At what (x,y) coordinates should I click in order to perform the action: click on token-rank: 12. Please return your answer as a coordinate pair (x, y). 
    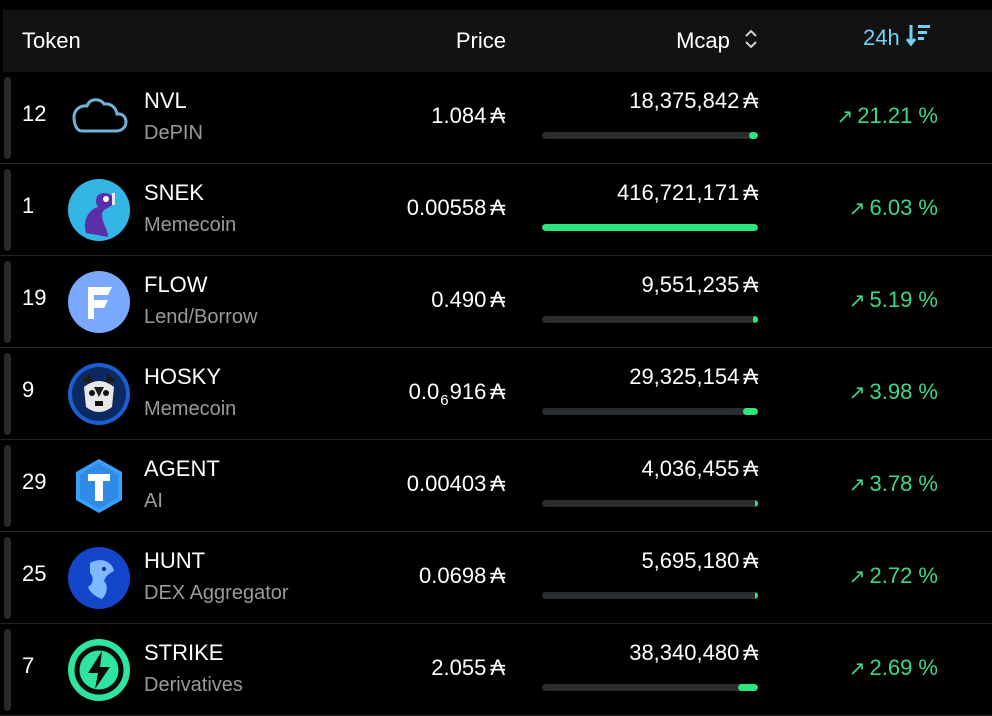
    Looking at the image, I should click on (34, 113).